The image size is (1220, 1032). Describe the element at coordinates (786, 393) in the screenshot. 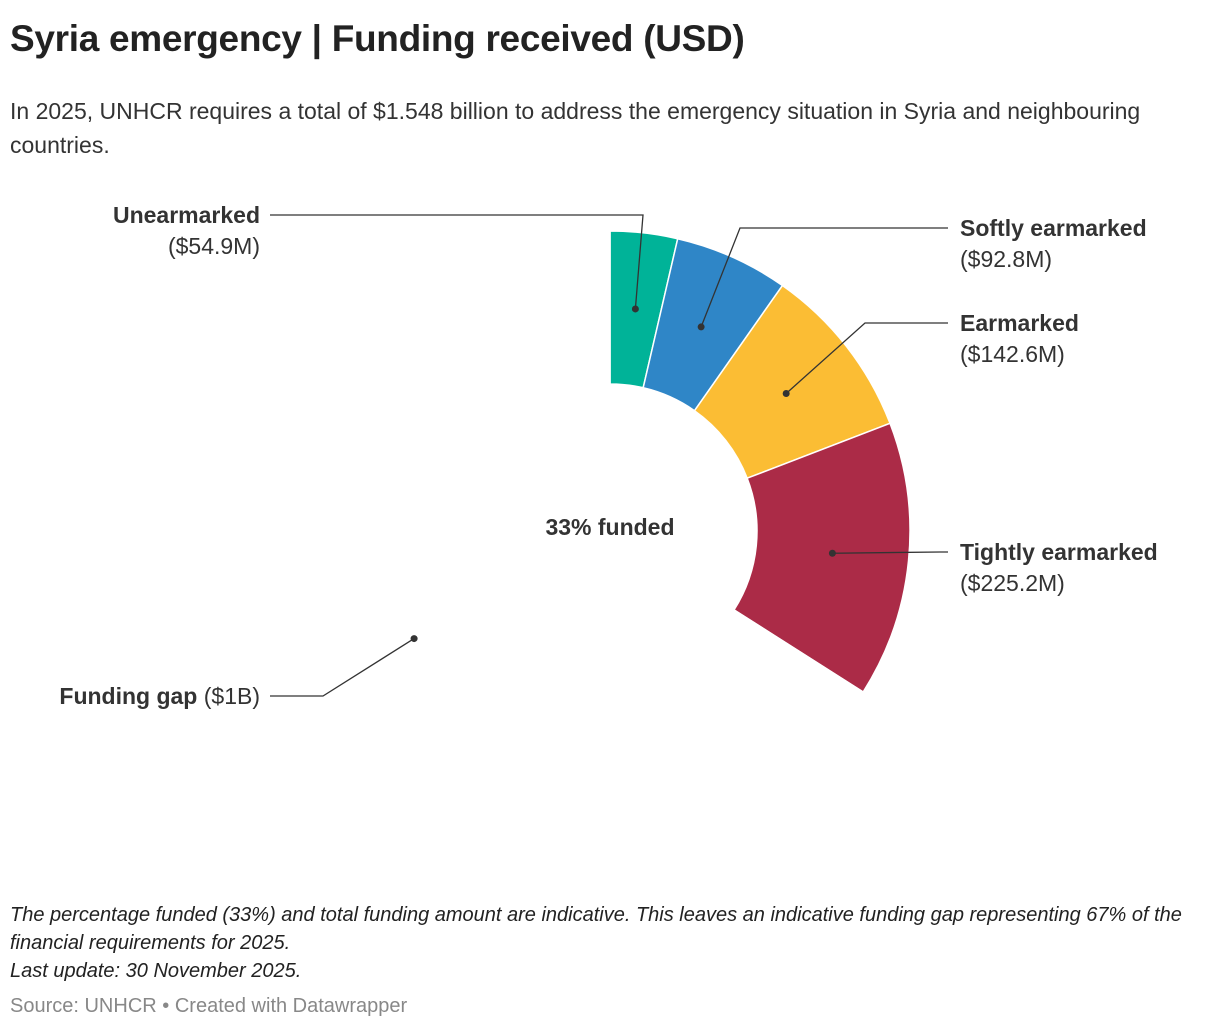

I see `leader-dot-earmarked` at that location.